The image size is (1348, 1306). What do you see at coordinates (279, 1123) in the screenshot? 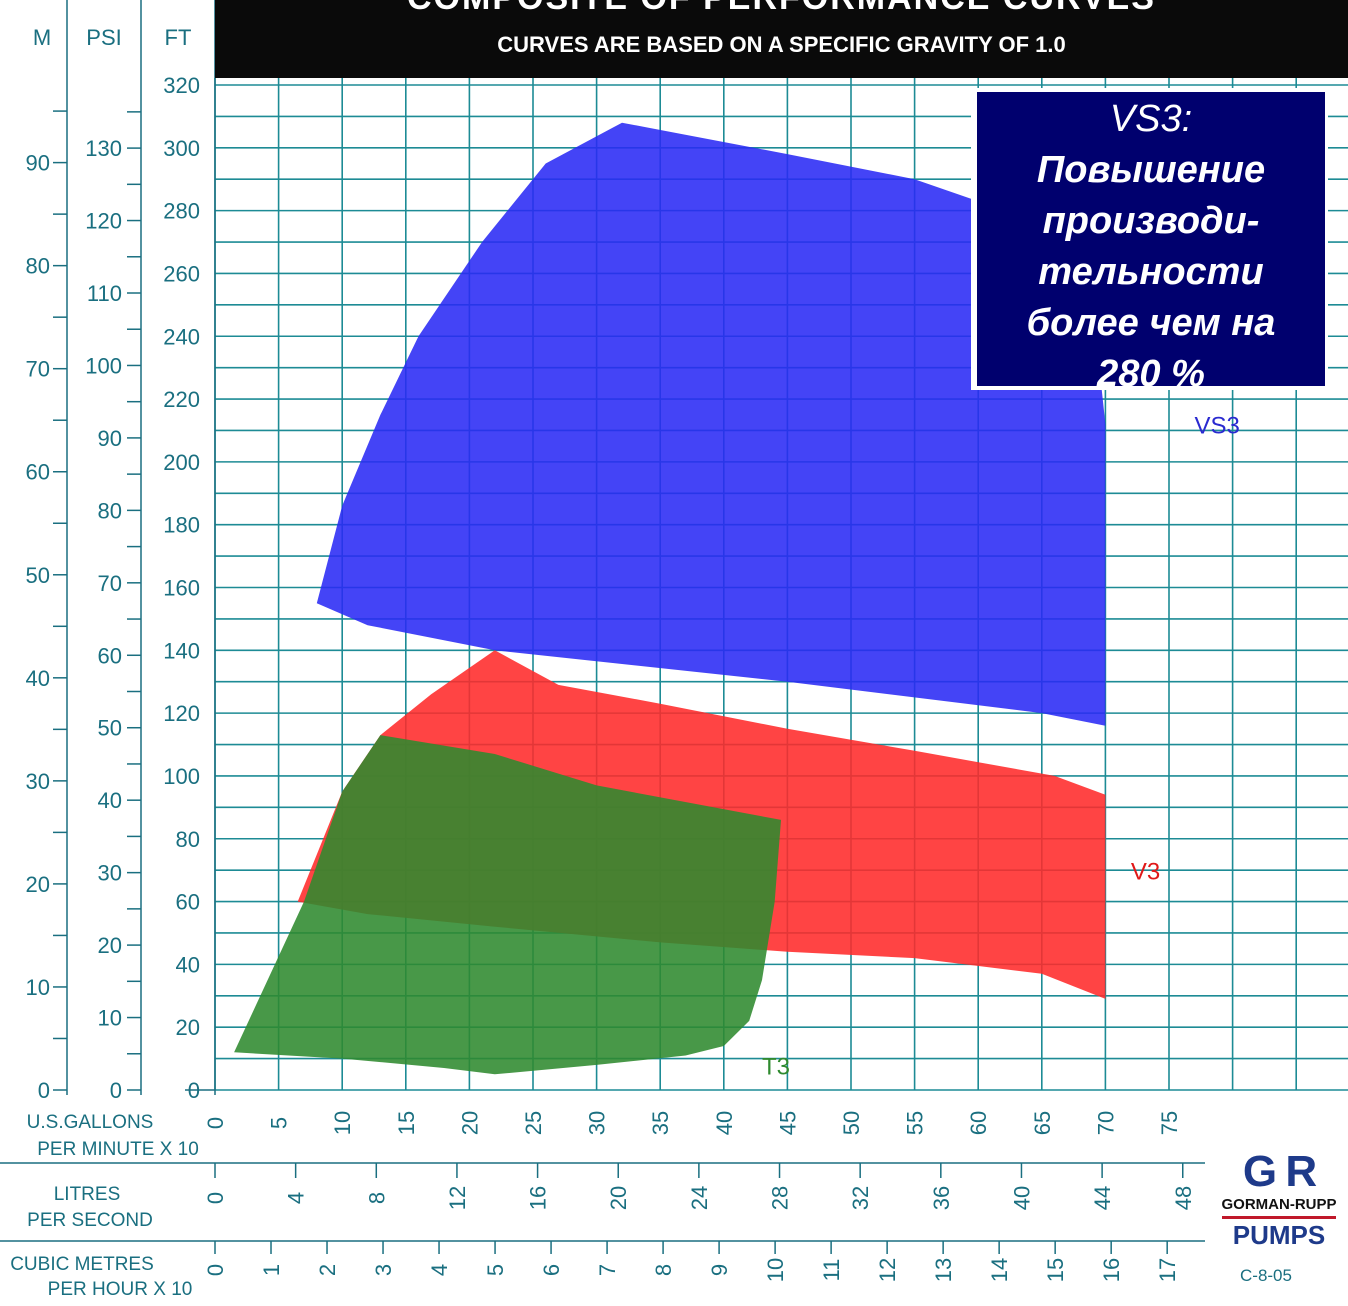
I see `x-tick-label-gpm: 5` at bounding box center [279, 1123].